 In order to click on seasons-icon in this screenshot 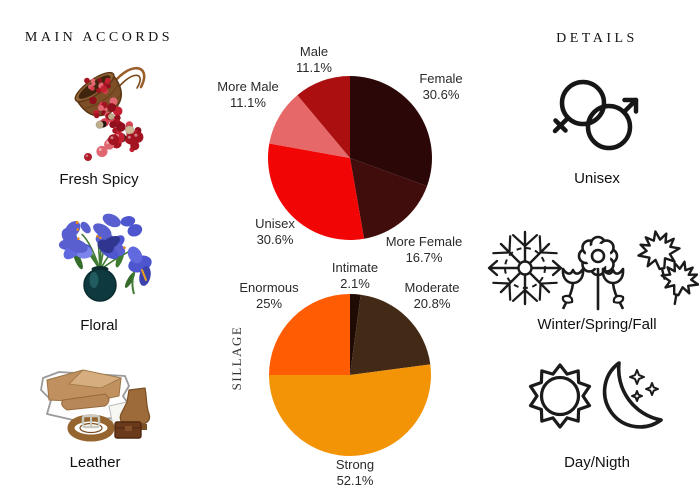, I will do `click(593, 270)`.